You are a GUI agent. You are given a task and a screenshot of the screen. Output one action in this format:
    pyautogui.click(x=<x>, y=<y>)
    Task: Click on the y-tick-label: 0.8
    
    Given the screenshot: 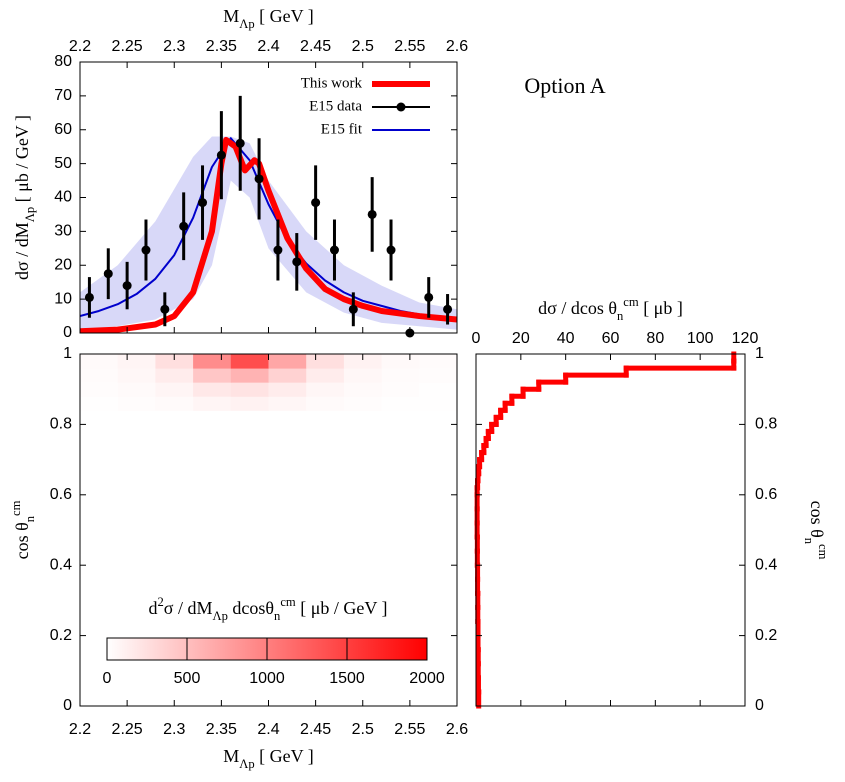 What is the action you would take?
    pyautogui.click(x=766, y=424)
    